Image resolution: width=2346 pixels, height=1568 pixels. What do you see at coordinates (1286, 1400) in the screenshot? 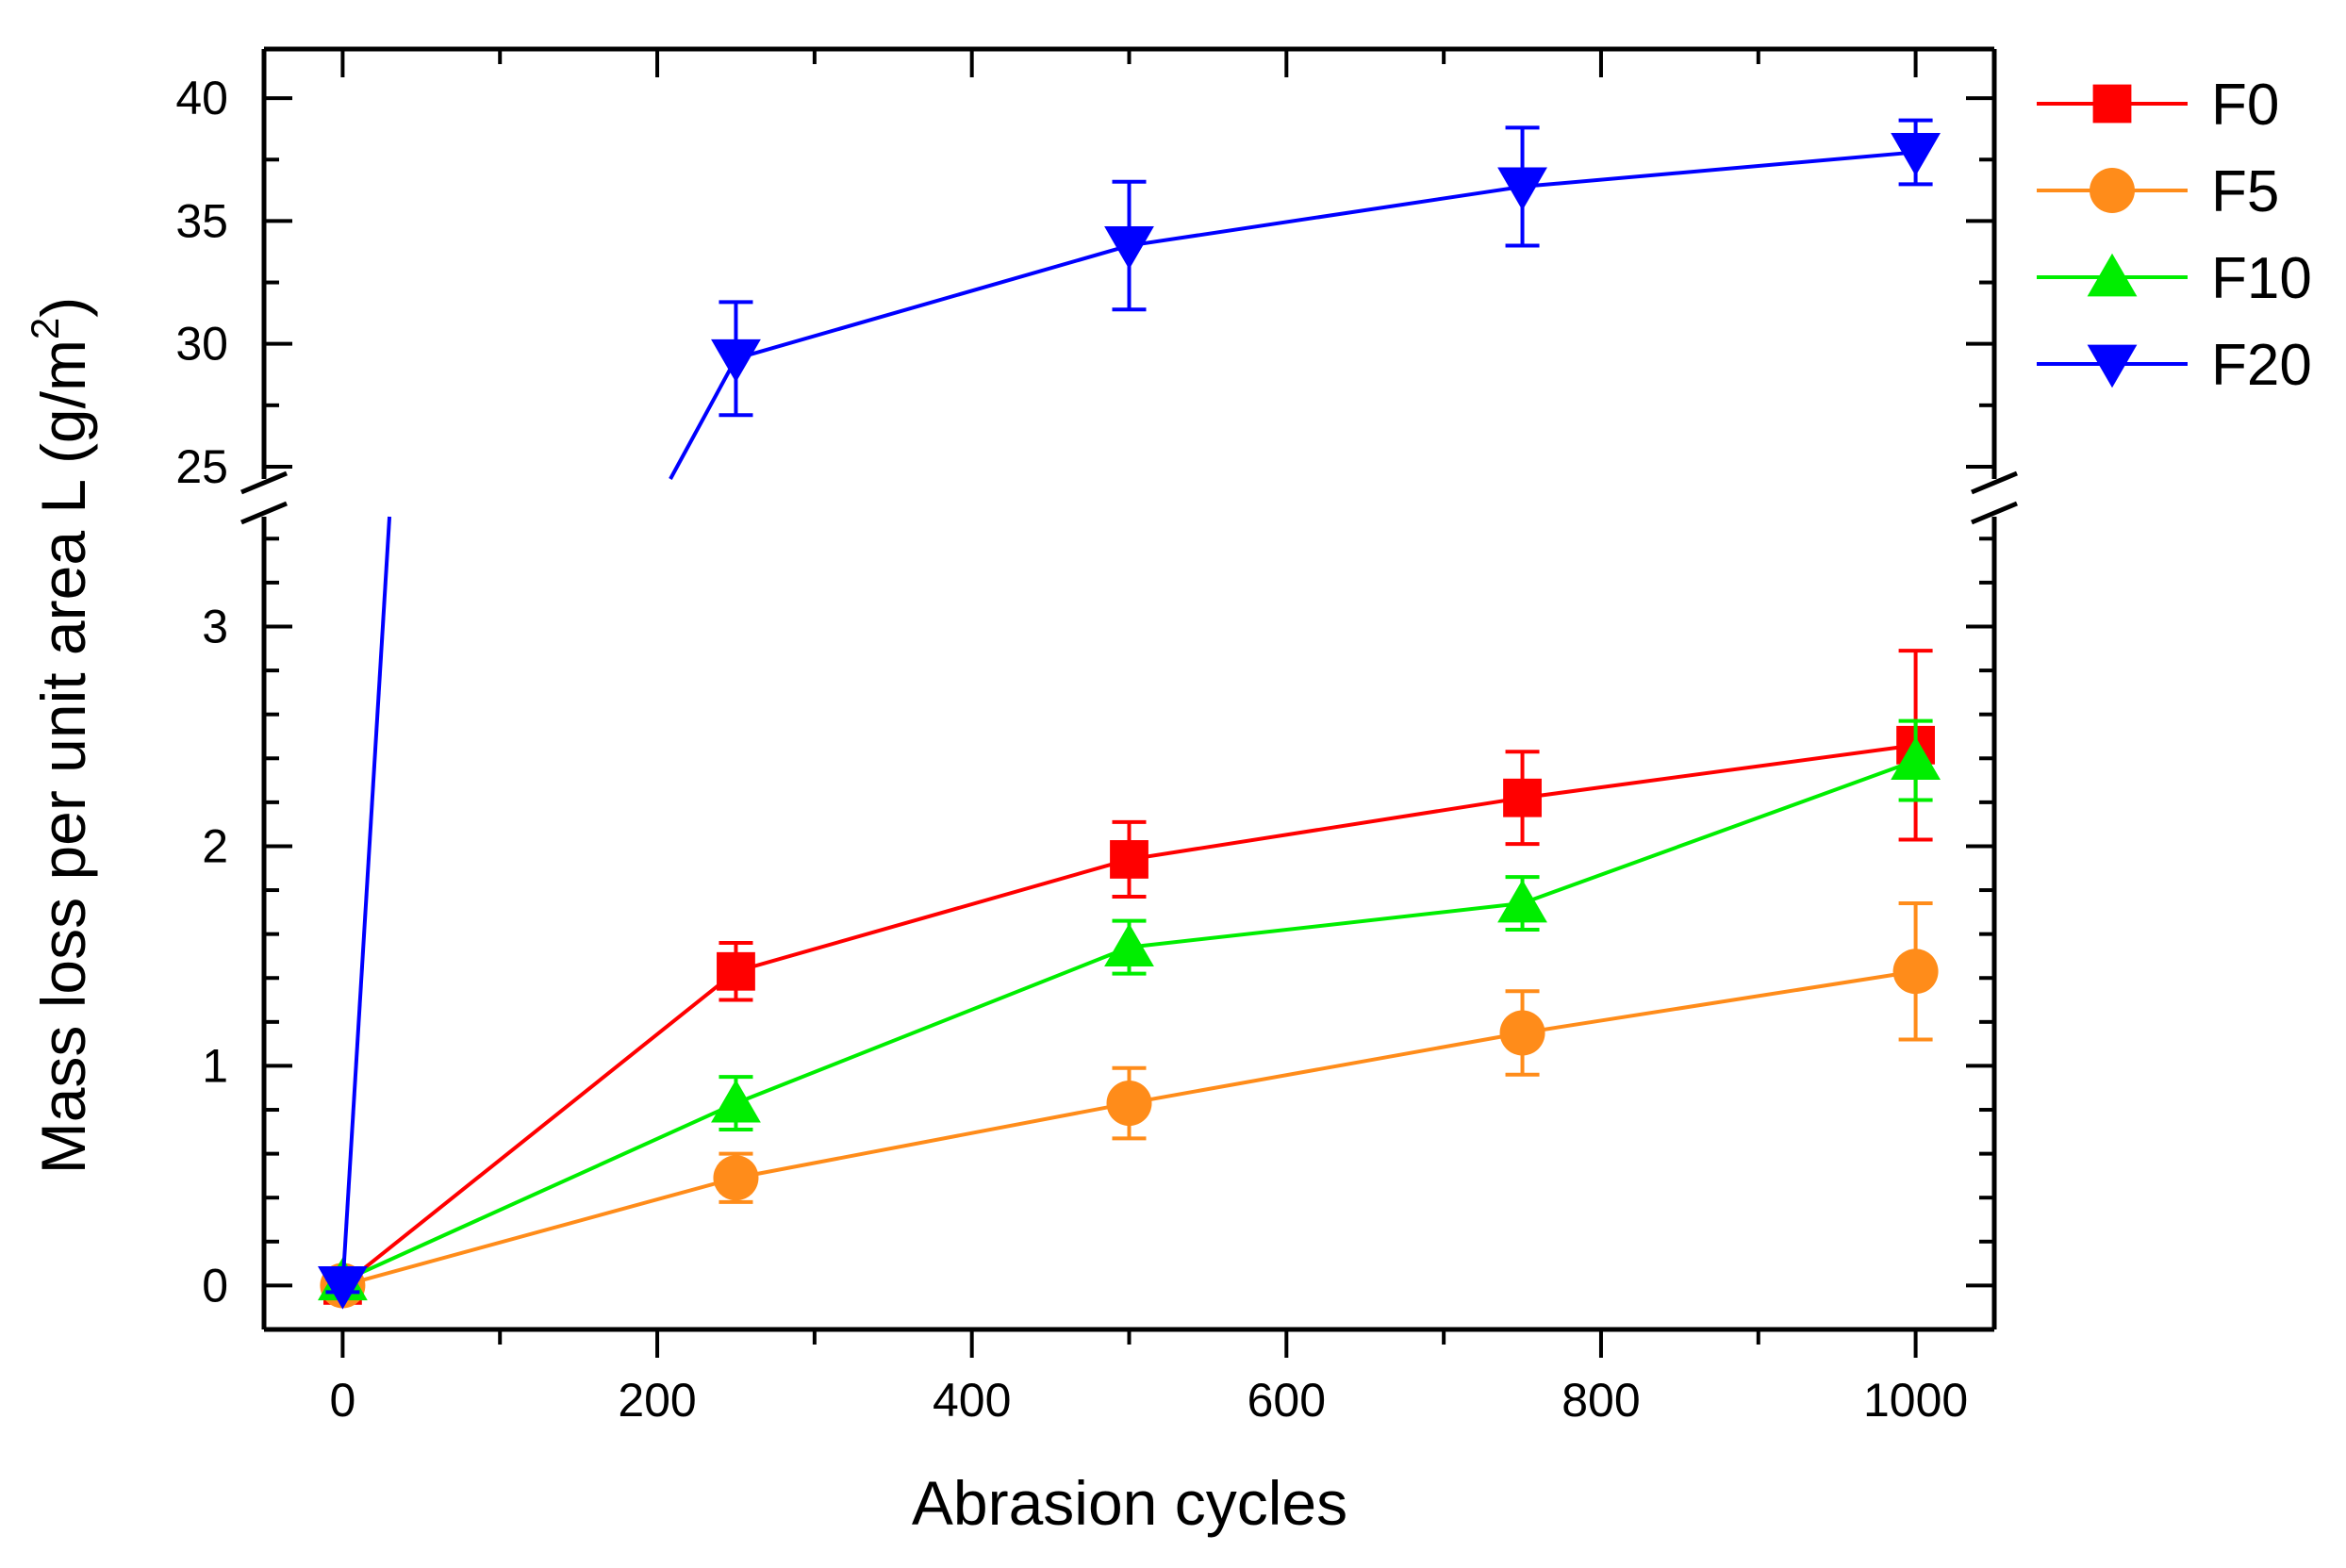
I see `x-tick-label: 600` at bounding box center [1286, 1400].